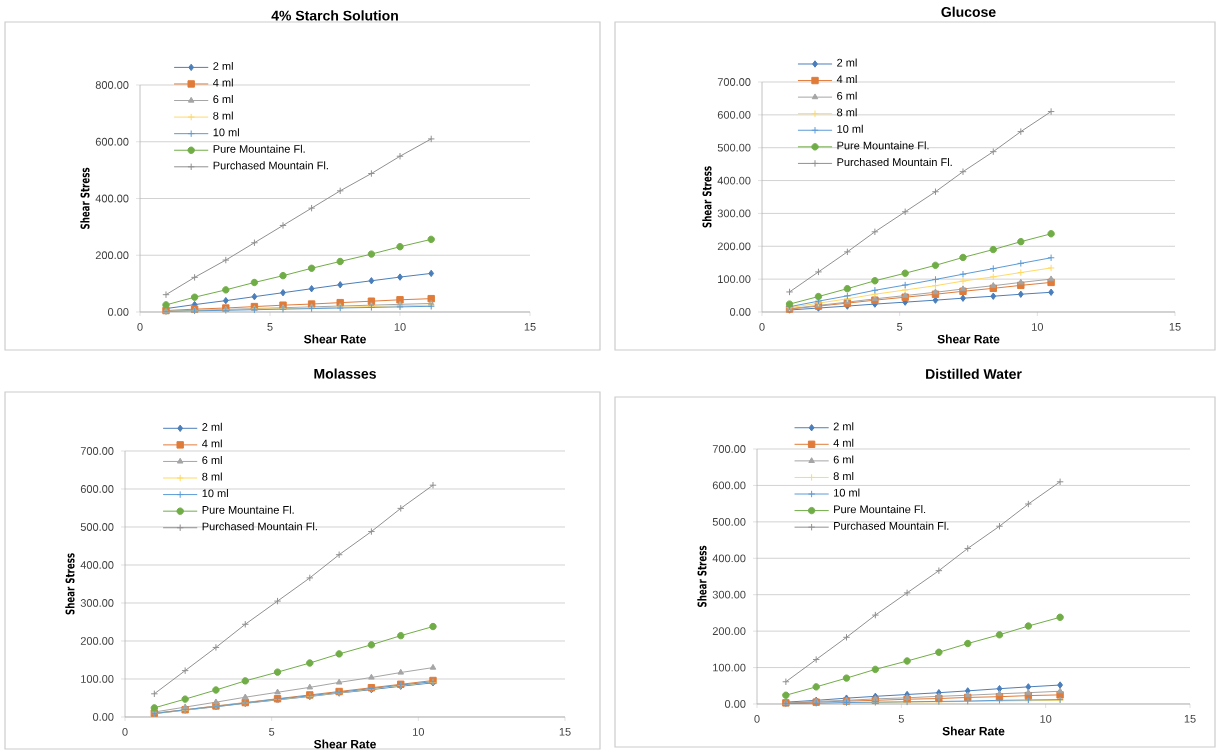  What do you see at coordinates (112, 85) in the screenshot?
I see `y-tick-label: 800.00` at bounding box center [112, 85].